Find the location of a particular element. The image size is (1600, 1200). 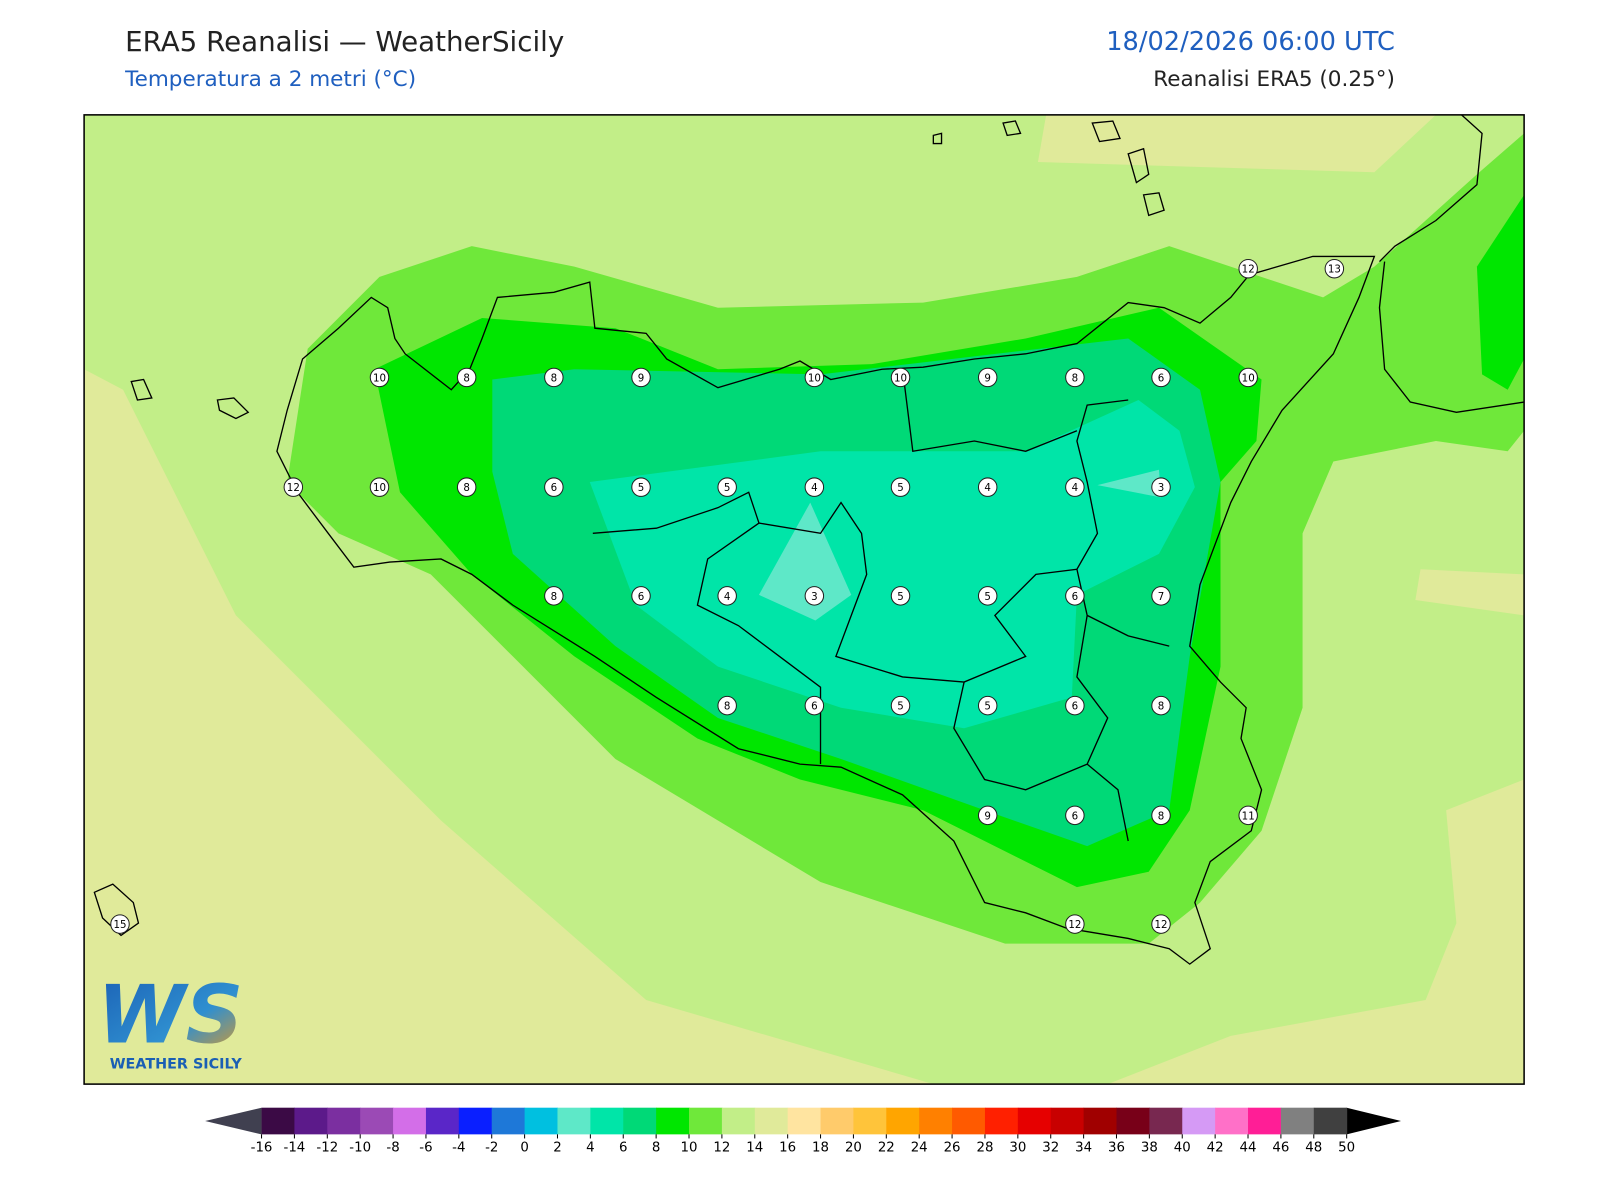

colorbar-tick-label: 10 is located at coordinates (689, 1148).